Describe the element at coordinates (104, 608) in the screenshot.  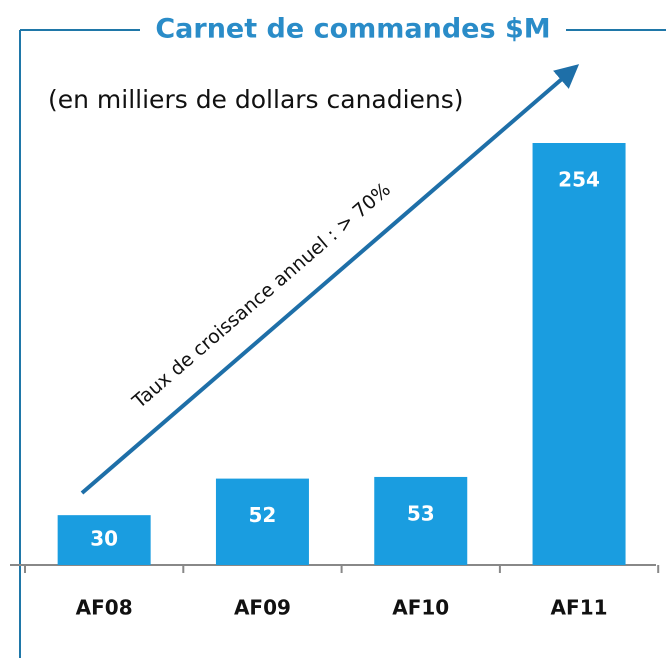
I see `x-tick-label: AF08` at that location.